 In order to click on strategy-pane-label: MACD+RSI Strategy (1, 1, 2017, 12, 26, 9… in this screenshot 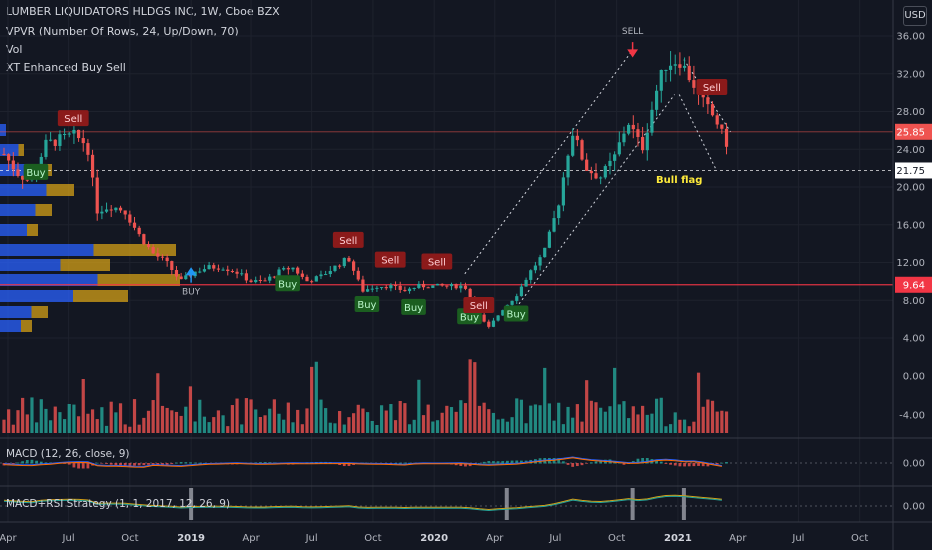, I will do `click(118, 504)`.